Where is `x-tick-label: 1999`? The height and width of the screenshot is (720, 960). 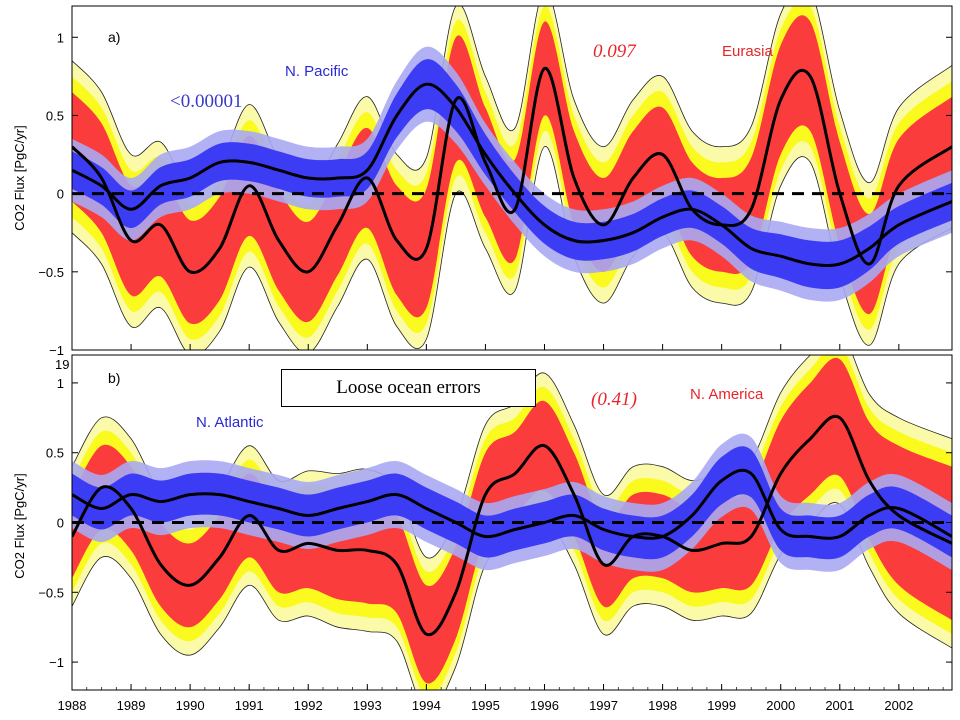
x-tick-label: 1999 is located at coordinates (721, 705).